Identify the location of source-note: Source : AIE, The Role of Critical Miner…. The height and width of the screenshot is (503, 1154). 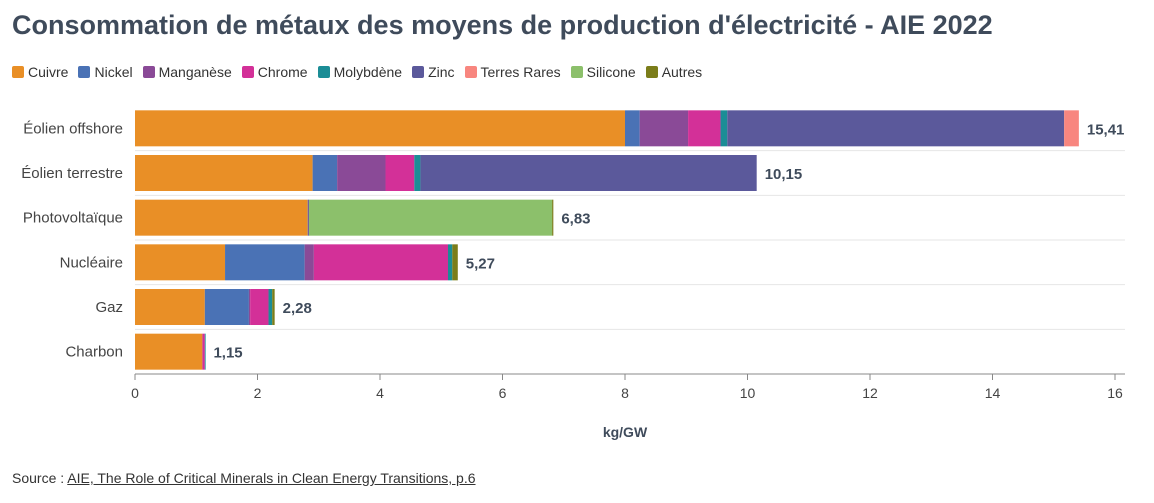
(244, 478).